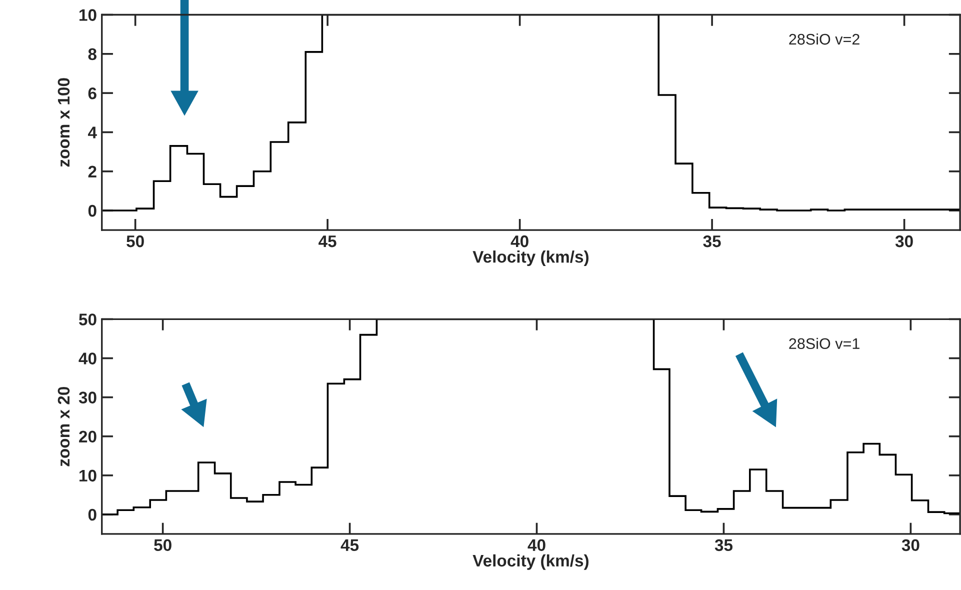 This screenshot has width=961, height=590. Describe the element at coordinates (92, 54) in the screenshot. I see `y-tick-label: 8` at that location.